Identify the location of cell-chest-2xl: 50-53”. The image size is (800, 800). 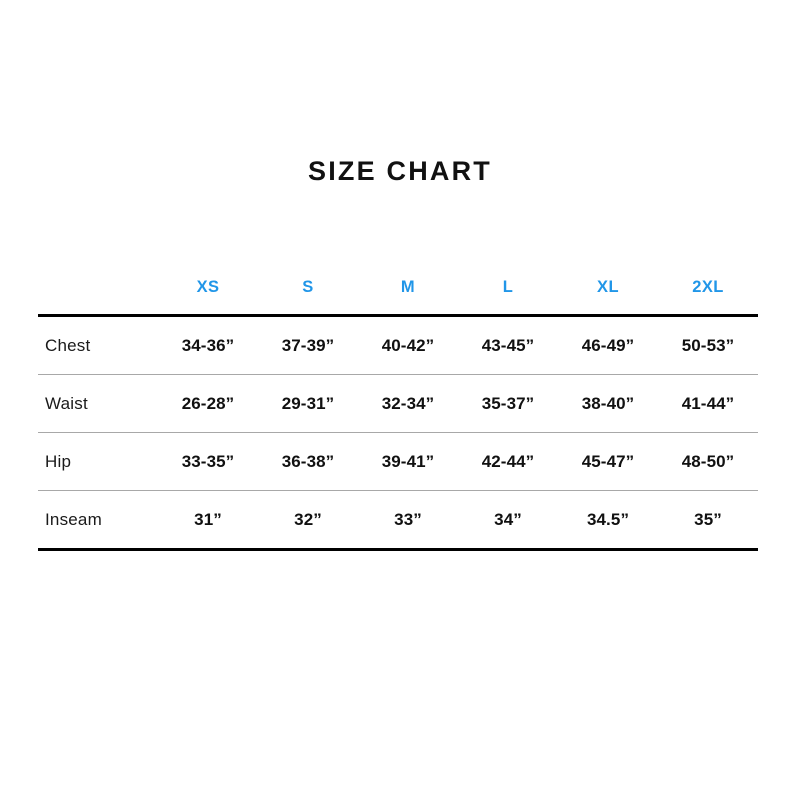
(708, 345).